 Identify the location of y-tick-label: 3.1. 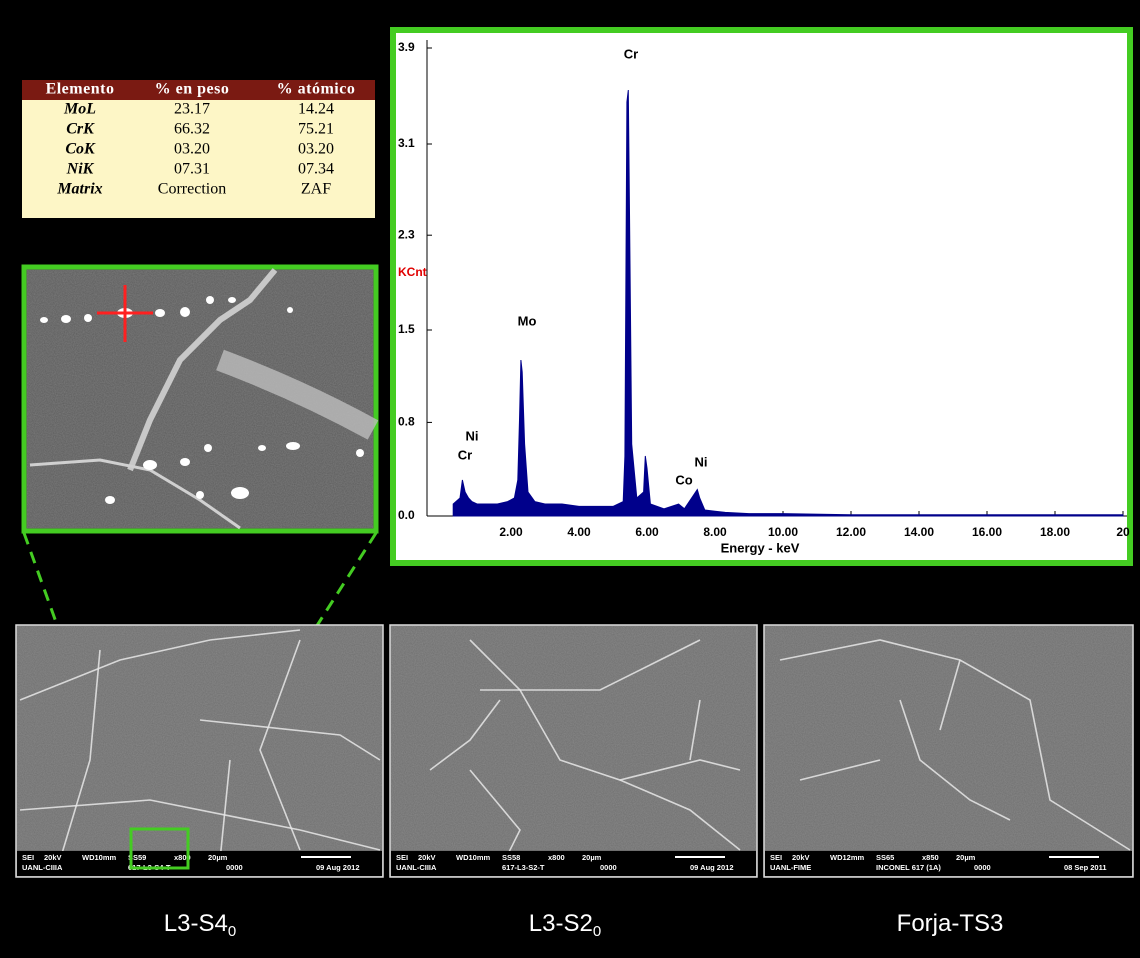
(406, 143).